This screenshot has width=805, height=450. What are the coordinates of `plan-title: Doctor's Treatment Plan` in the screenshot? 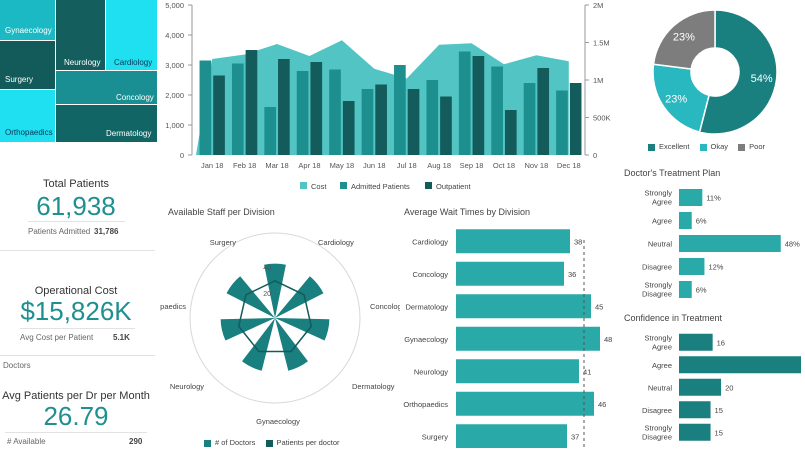 It's located at (672, 173).